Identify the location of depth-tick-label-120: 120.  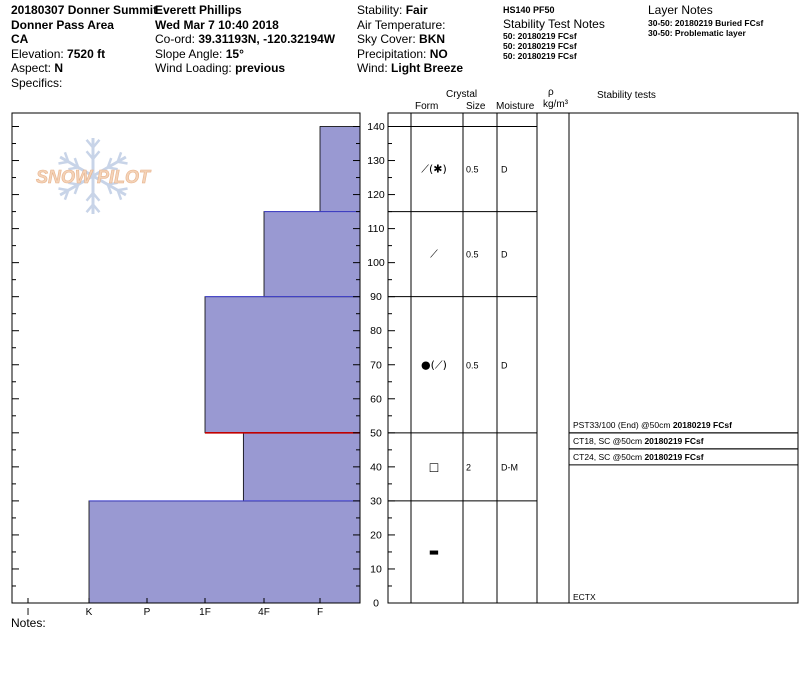
(376, 195).